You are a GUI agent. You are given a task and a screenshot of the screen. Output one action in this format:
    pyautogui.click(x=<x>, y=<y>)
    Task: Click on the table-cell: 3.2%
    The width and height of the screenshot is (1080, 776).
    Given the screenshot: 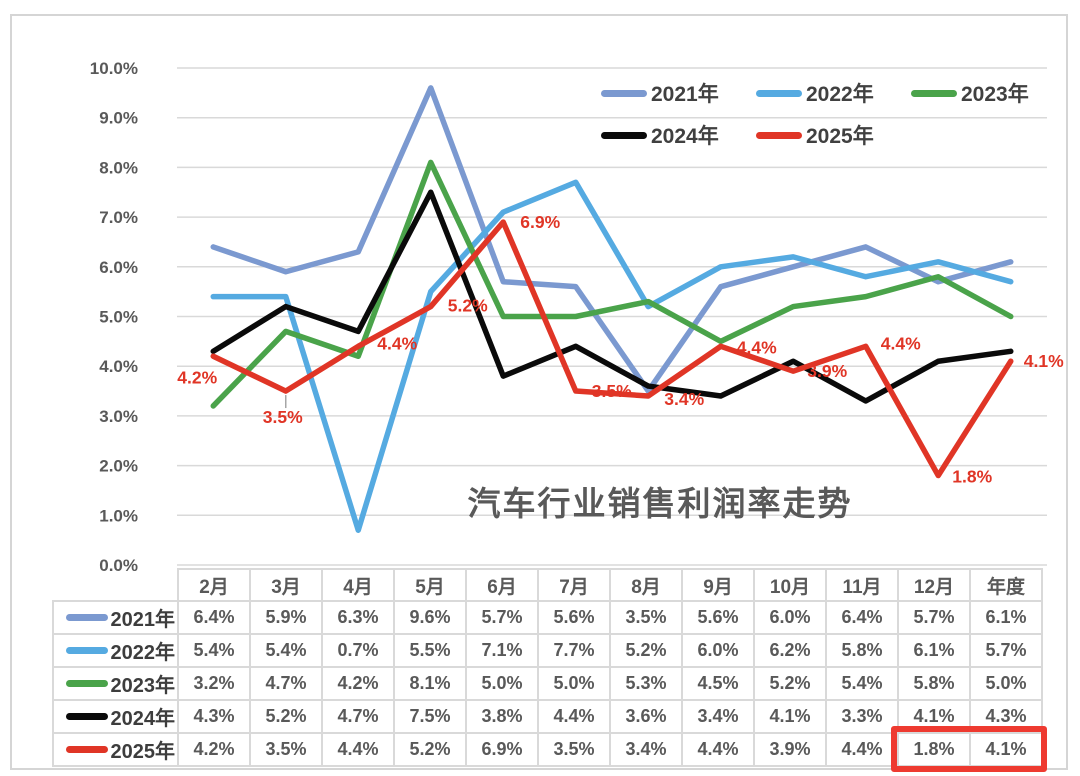 What is the action you would take?
    pyautogui.click(x=214, y=683)
    